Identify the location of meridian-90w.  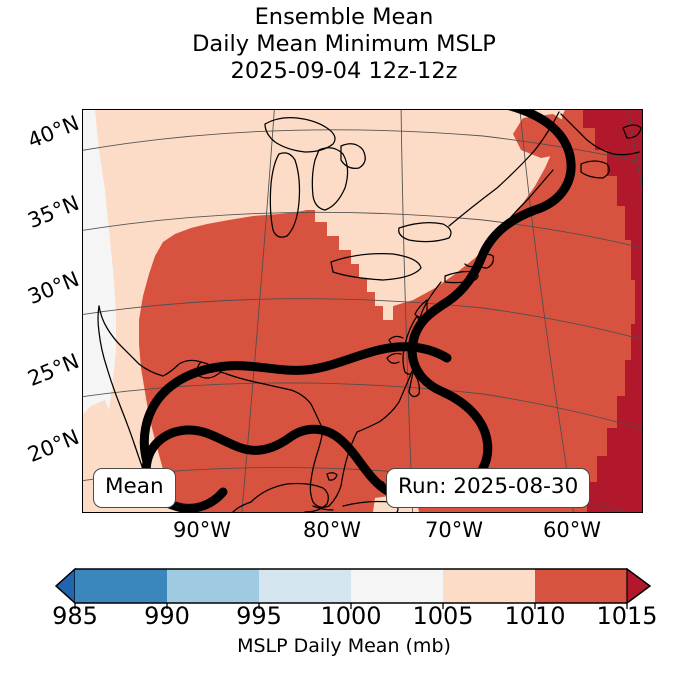
(258, 311).